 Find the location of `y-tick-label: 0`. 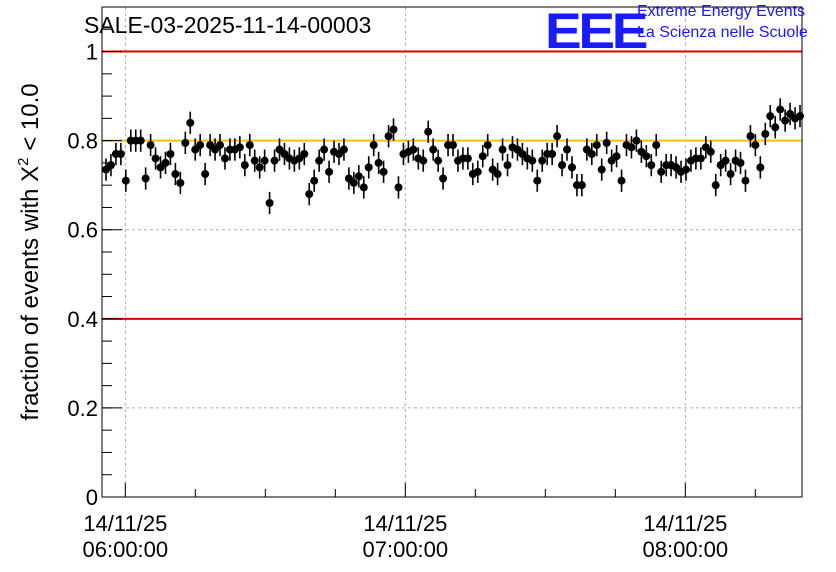

y-tick-label: 0 is located at coordinates (92, 497).